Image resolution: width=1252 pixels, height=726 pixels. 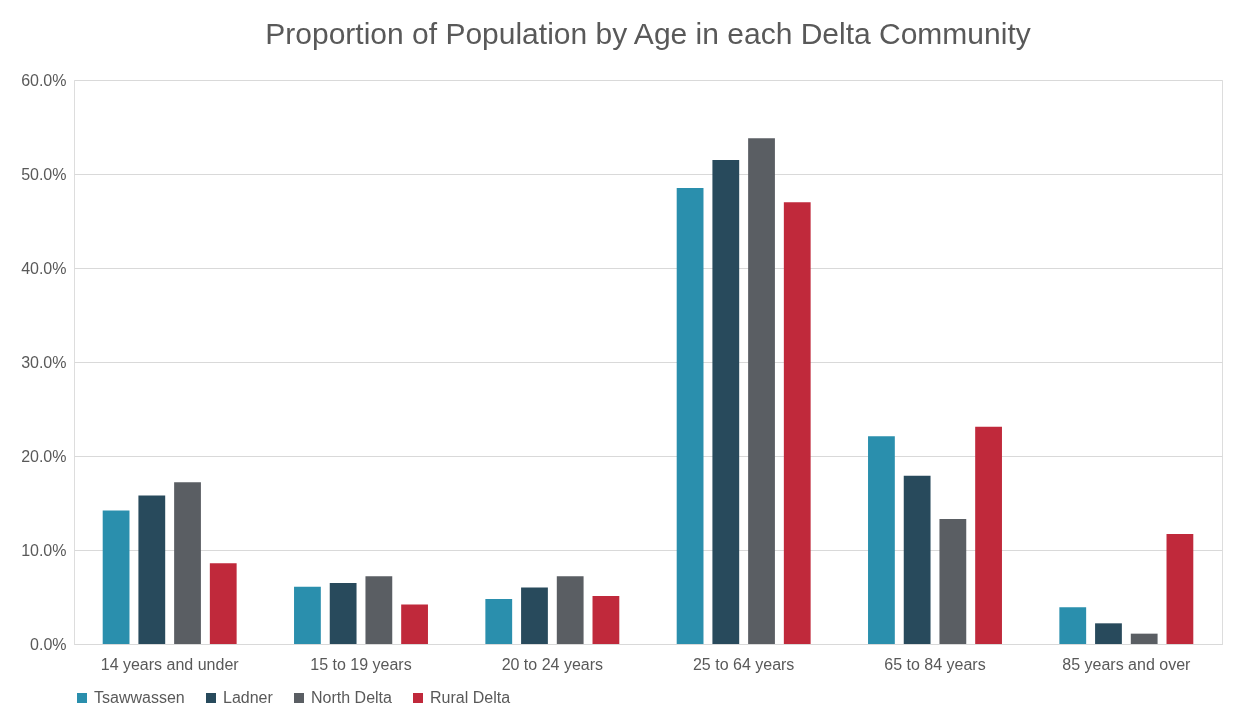 I want to click on y-tick-label: 20.0%, so click(x=44, y=456).